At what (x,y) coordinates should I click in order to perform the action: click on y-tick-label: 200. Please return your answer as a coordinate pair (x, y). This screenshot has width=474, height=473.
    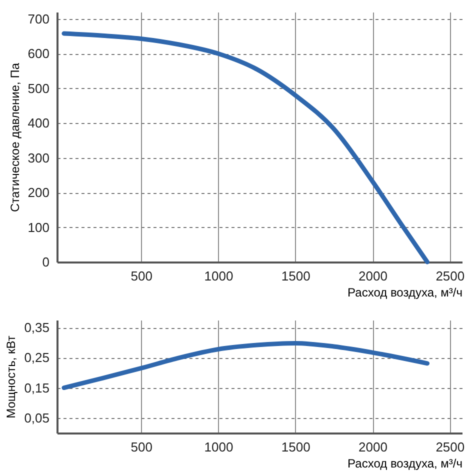
    Looking at the image, I should click on (39, 192).